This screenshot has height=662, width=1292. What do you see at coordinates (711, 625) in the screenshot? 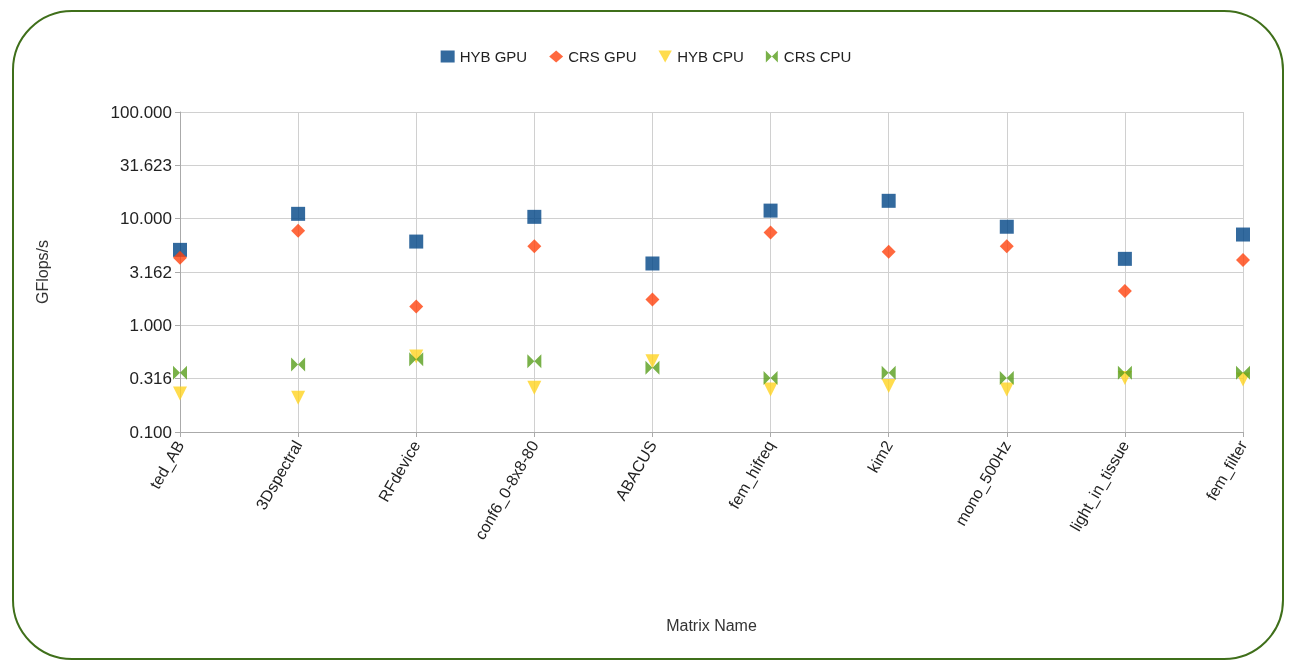
I see `x-axis-title: Matrix Name` at bounding box center [711, 625].